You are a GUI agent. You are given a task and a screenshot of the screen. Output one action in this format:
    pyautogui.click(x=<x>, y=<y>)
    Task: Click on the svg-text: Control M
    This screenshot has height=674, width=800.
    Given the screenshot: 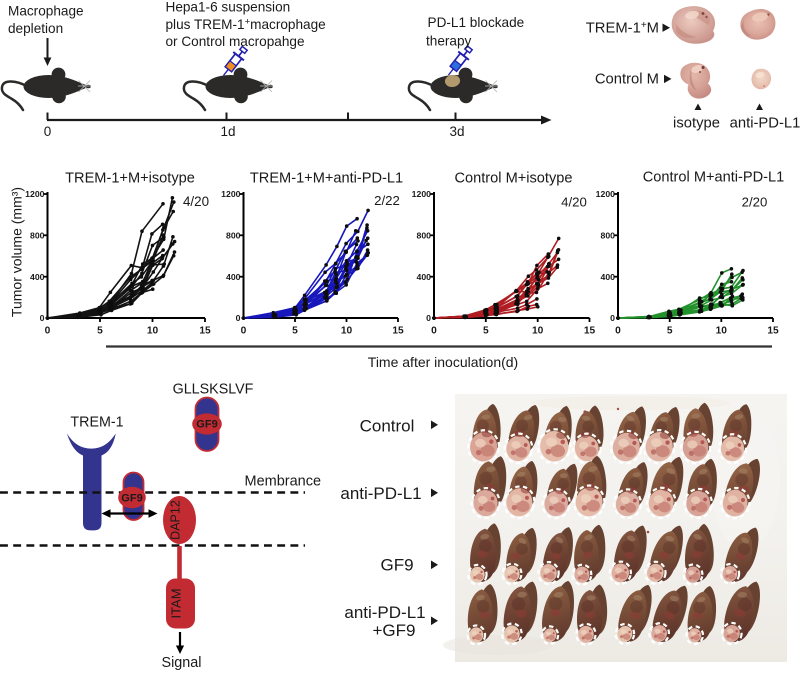 What is the action you would take?
    pyautogui.click(x=627, y=80)
    